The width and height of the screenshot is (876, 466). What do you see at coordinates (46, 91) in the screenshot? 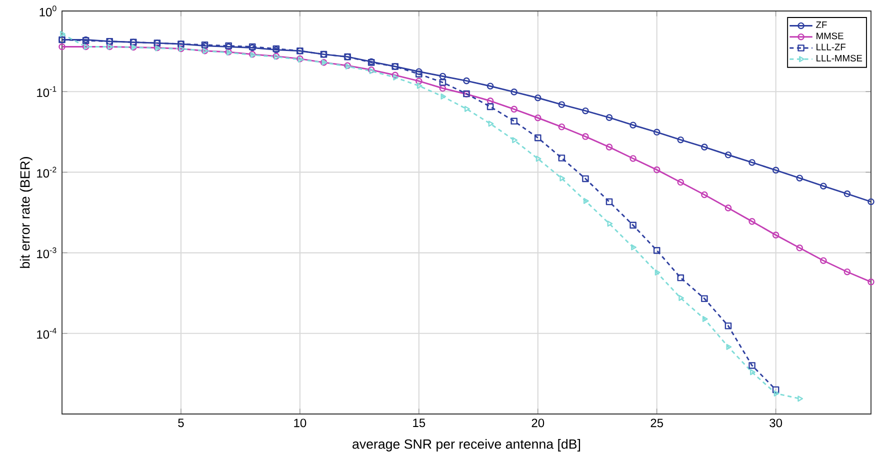
I see `y-tick-label: 10$^{-1}$` at bounding box center [46, 91].